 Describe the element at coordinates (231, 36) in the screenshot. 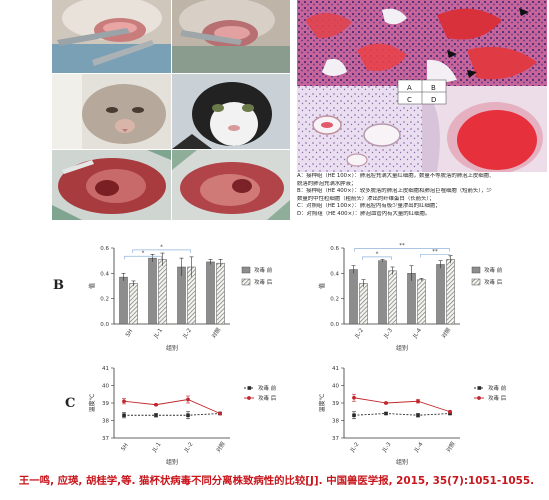

I see `photo-cat-tongue` at that location.